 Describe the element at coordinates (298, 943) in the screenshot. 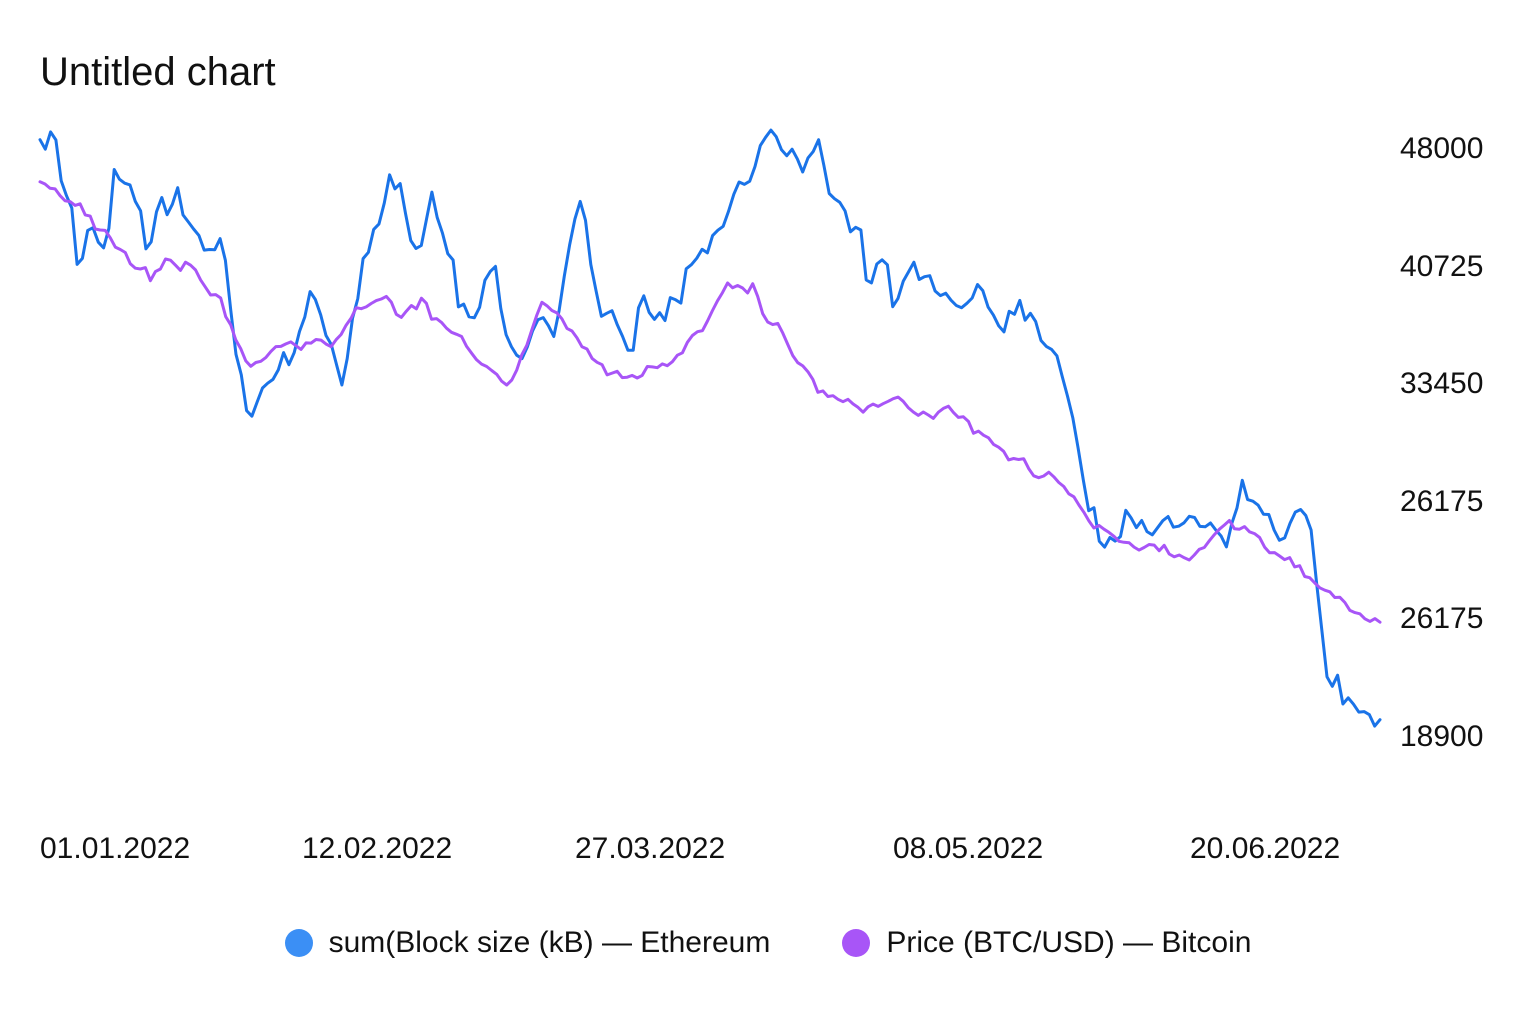

I see `legend-dot-ethereum` at that location.